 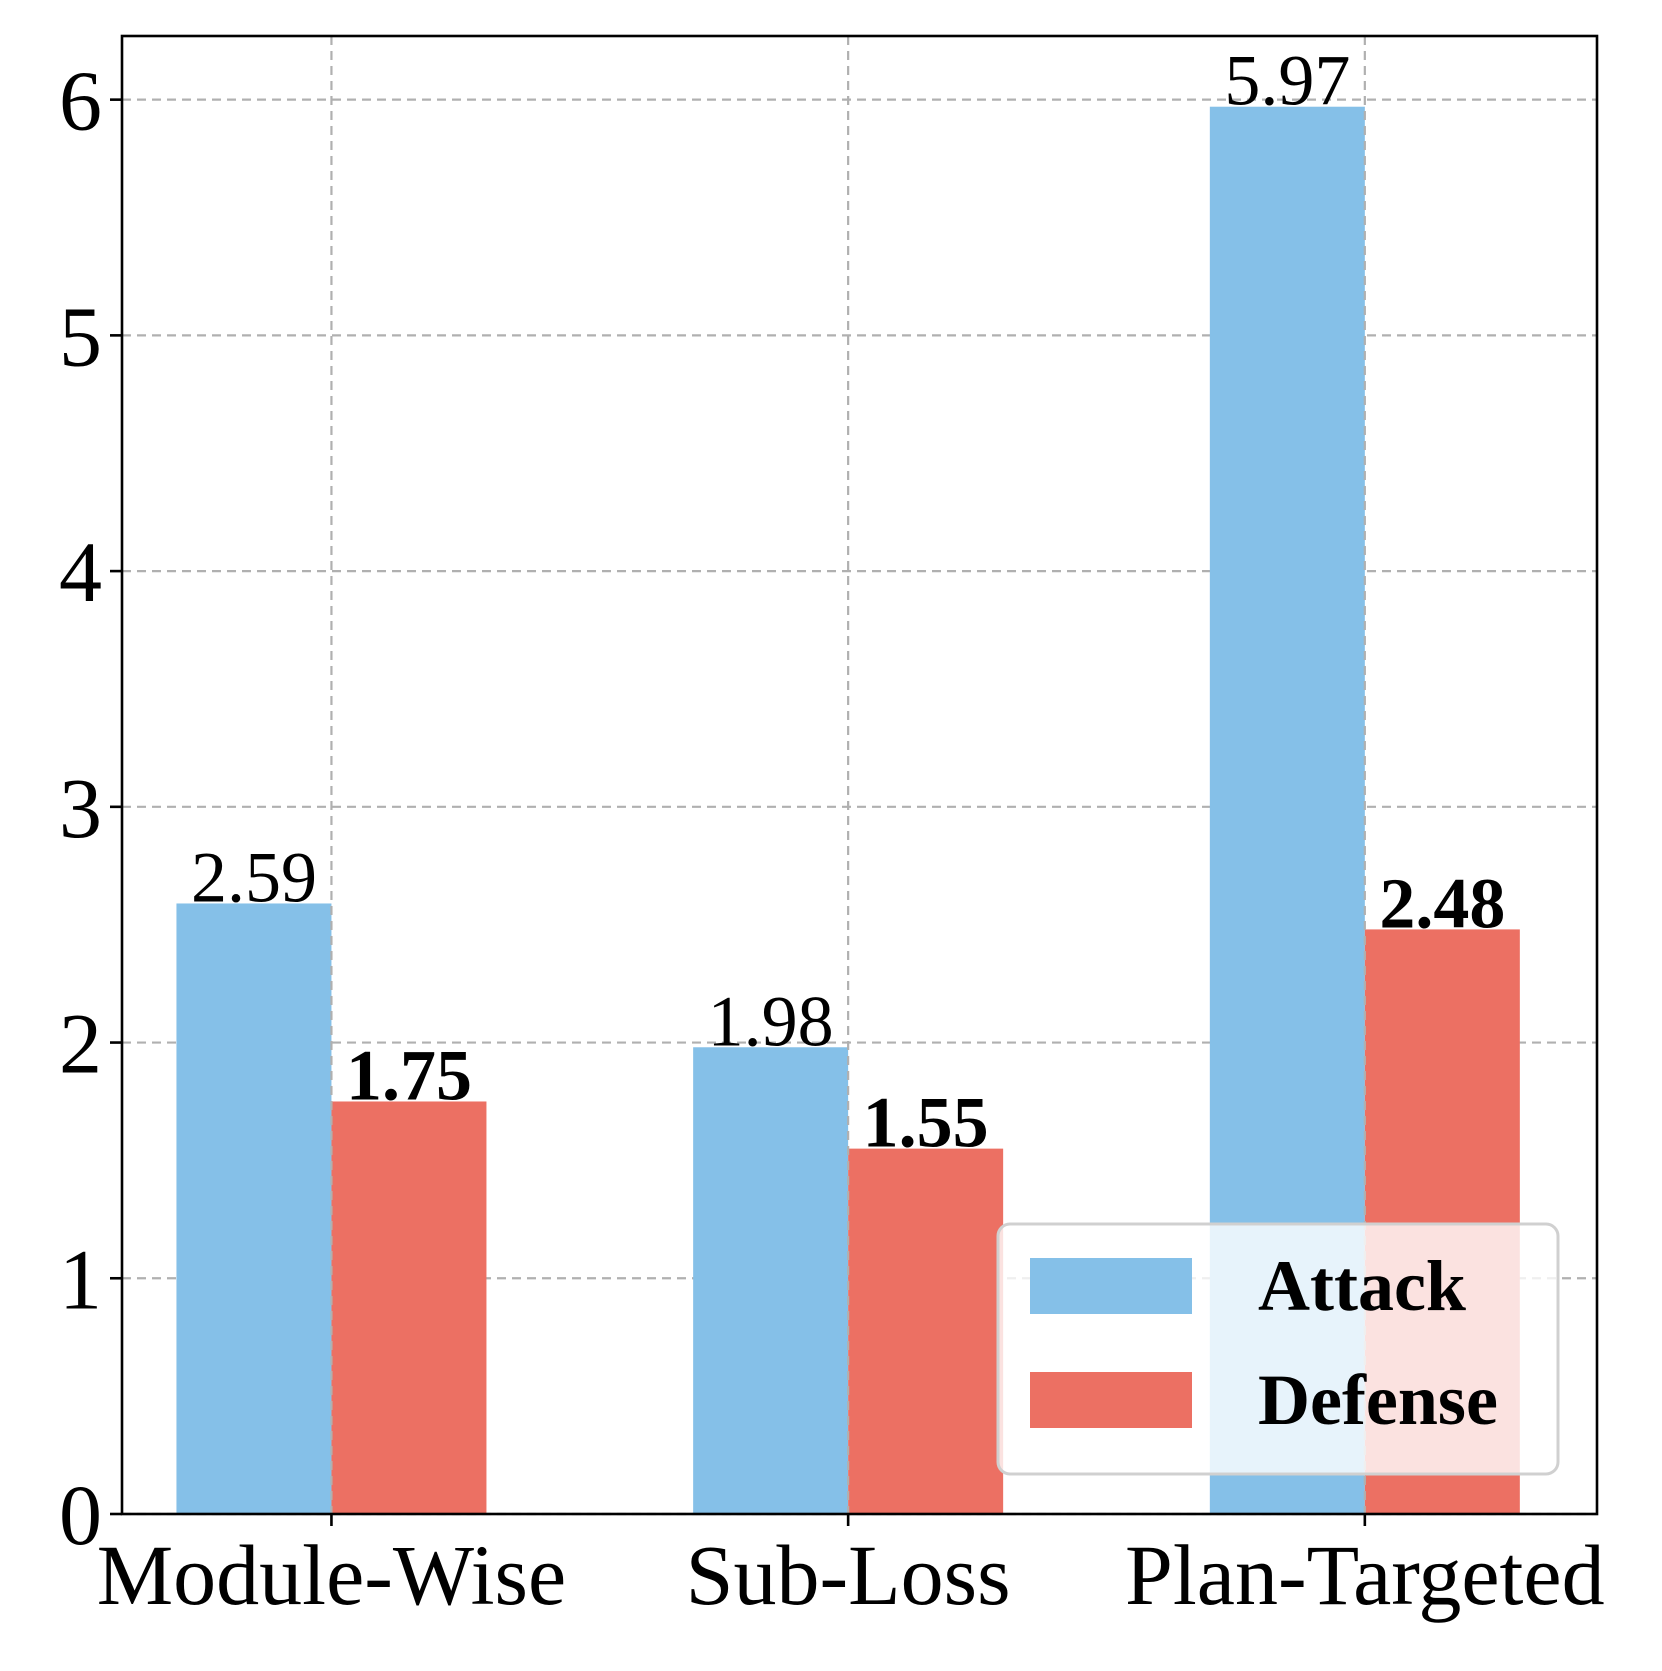 What do you see at coordinates (1442, 903) in the screenshot?
I see `data-label-defense: 2.48` at bounding box center [1442, 903].